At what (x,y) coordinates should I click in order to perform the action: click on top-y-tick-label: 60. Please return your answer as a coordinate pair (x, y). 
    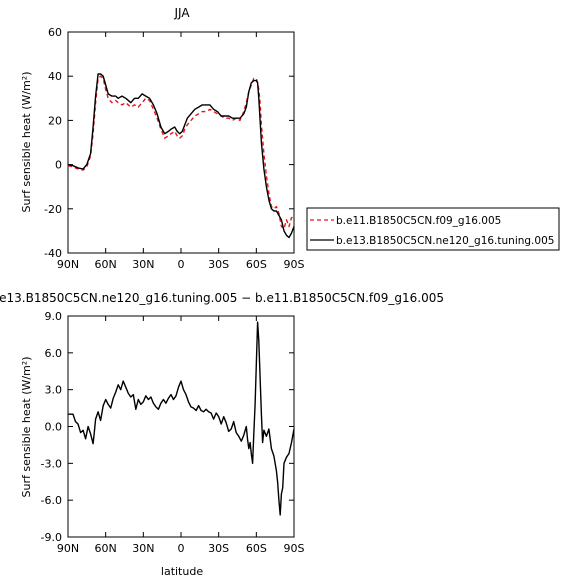
    Looking at the image, I should click on (55, 32).